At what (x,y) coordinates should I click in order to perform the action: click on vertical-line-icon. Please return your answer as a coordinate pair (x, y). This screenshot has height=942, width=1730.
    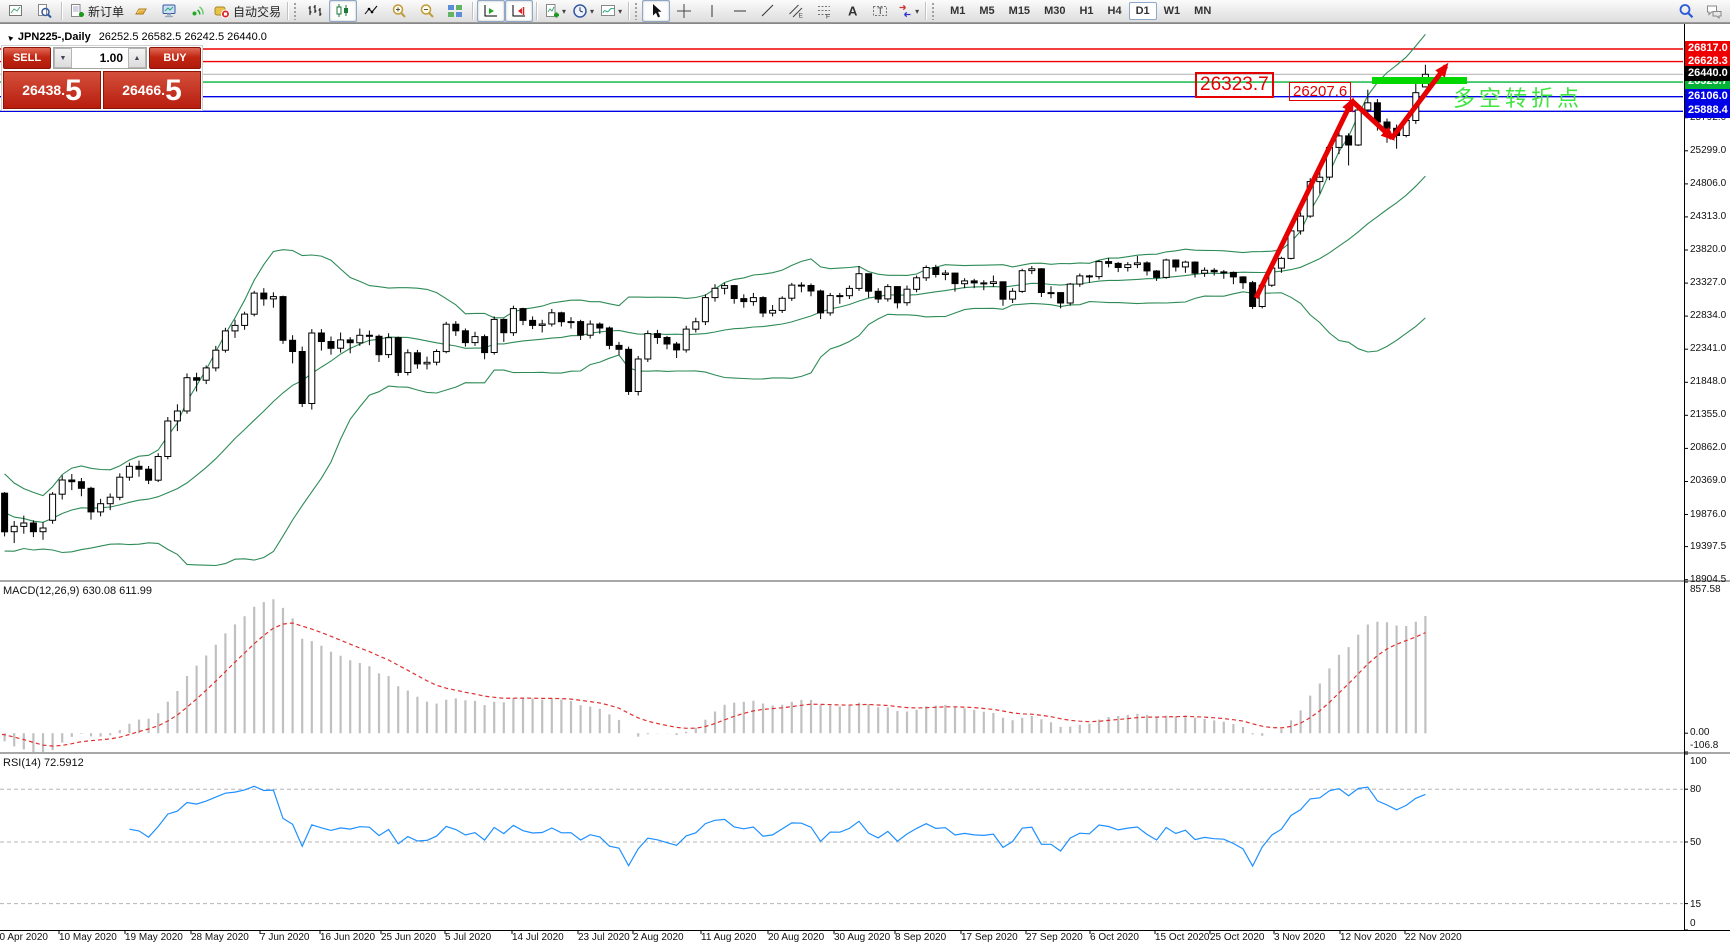
    Looking at the image, I should click on (712, 11).